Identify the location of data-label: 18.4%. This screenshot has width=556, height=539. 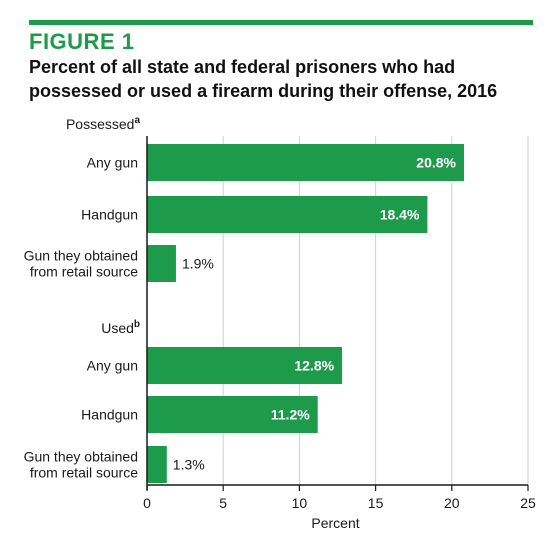
(400, 215).